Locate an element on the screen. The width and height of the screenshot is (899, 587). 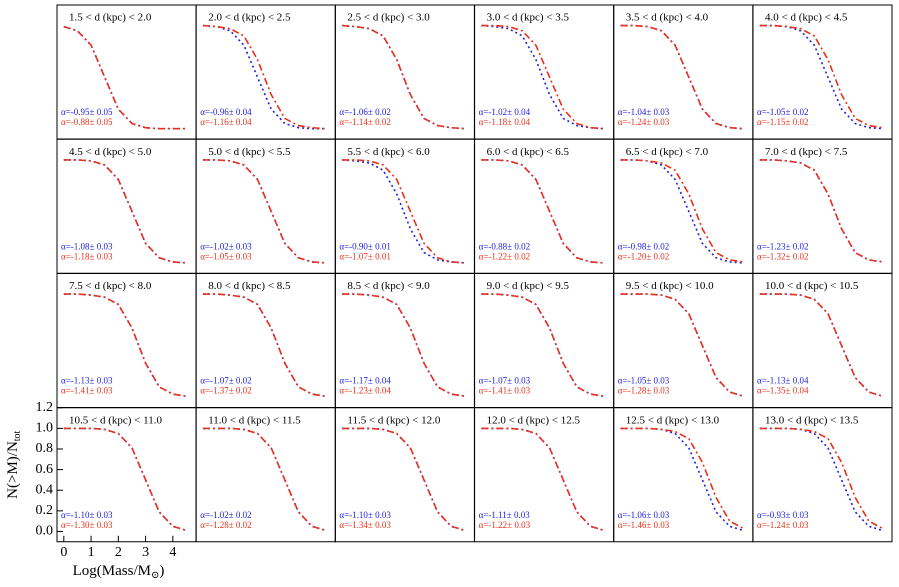
panel-title: 3.0 < d (kpc) < 3.5 is located at coordinates (528, 18).